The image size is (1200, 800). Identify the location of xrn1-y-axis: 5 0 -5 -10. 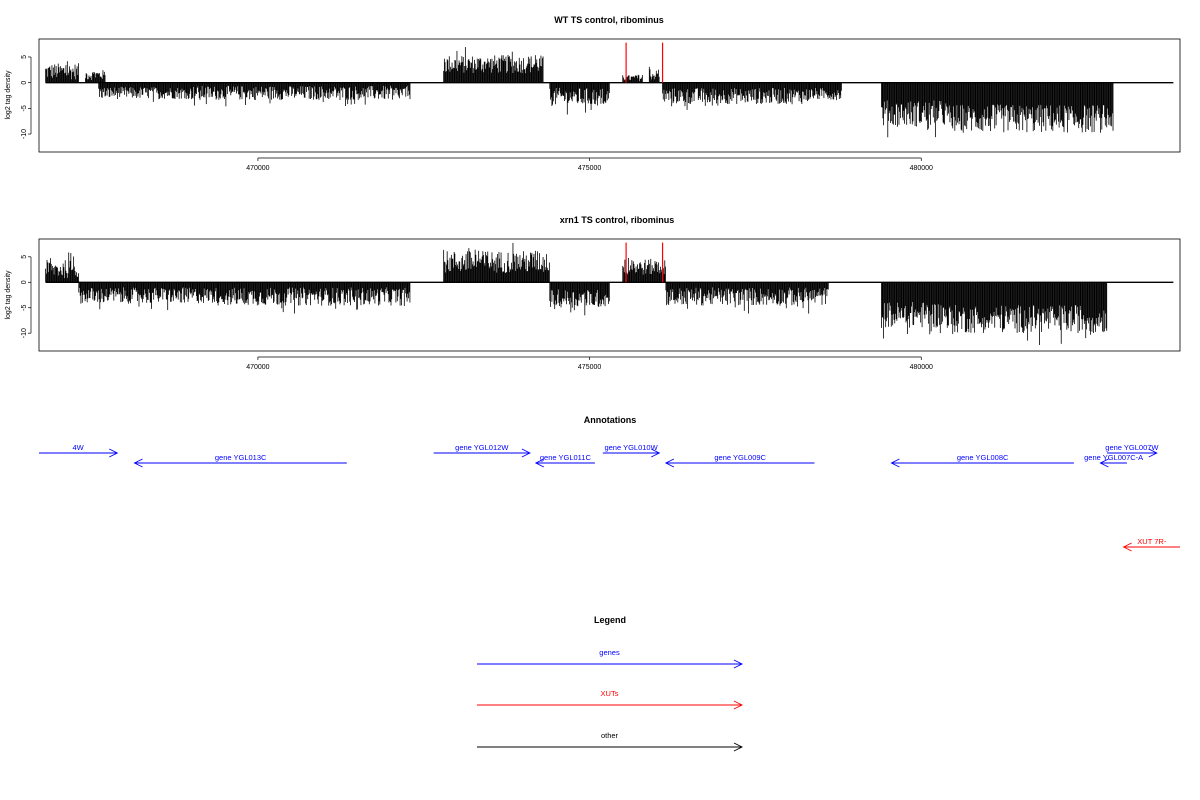
(26, 296).